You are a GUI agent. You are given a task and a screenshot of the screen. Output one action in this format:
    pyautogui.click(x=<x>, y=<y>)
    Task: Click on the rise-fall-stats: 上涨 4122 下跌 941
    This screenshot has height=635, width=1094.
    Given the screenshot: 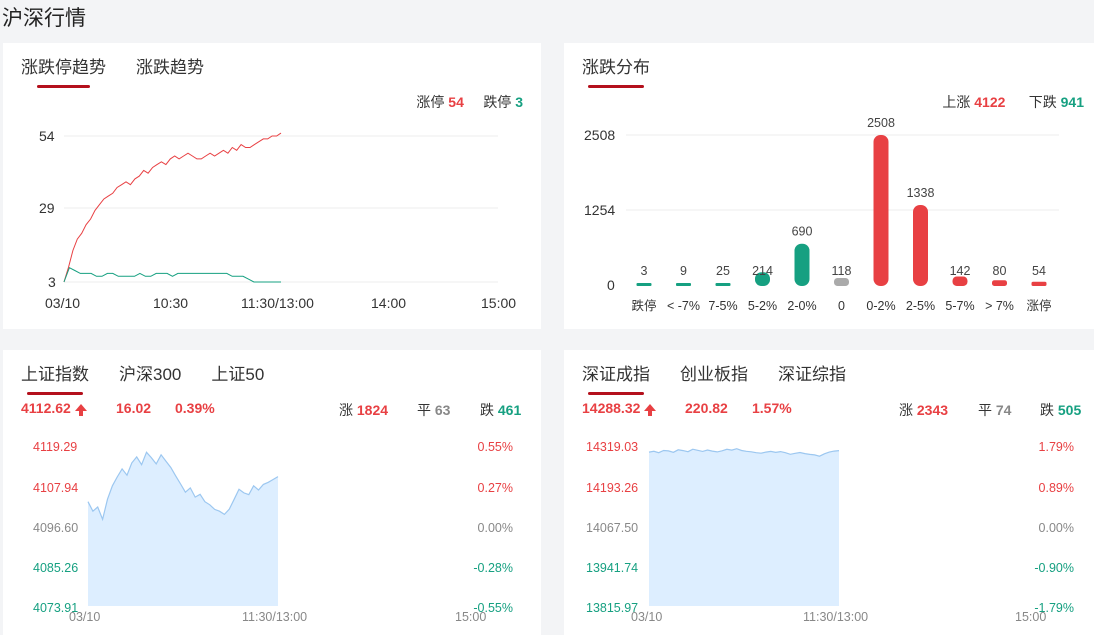 What is the action you would take?
    pyautogui.click(x=1013, y=102)
    